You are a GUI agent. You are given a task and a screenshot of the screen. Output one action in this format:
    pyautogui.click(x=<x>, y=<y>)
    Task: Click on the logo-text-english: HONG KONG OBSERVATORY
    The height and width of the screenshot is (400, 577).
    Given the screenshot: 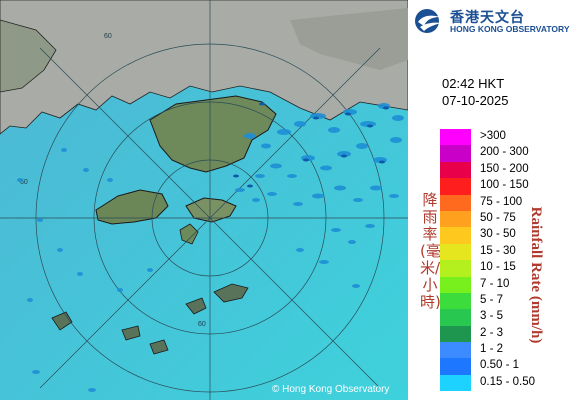 What is the action you would take?
    pyautogui.click(x=510, y=29)
    